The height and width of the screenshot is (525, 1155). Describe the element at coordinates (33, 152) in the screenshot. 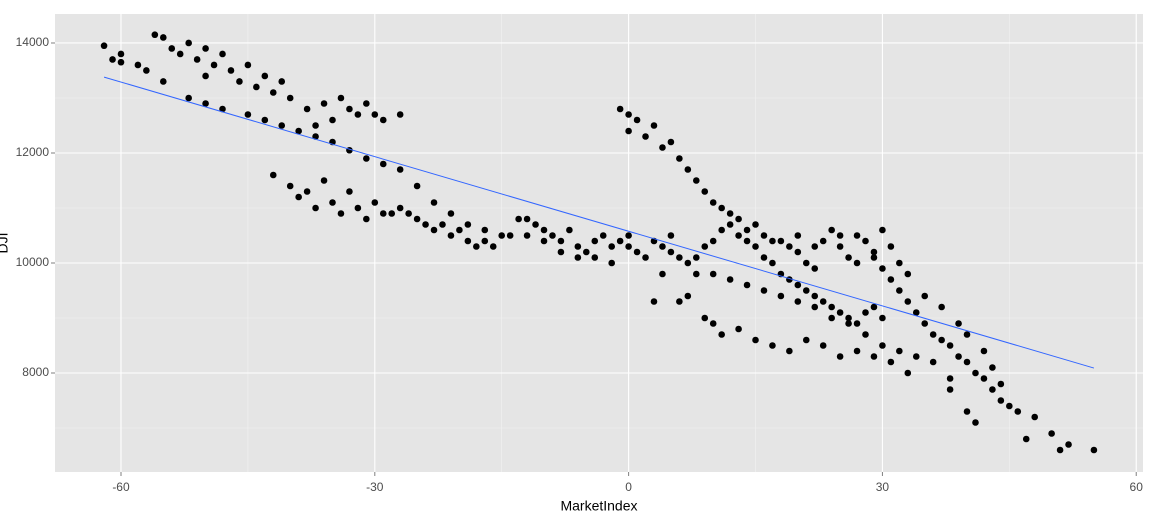

I see `y-tick-label: 12000` at that location.